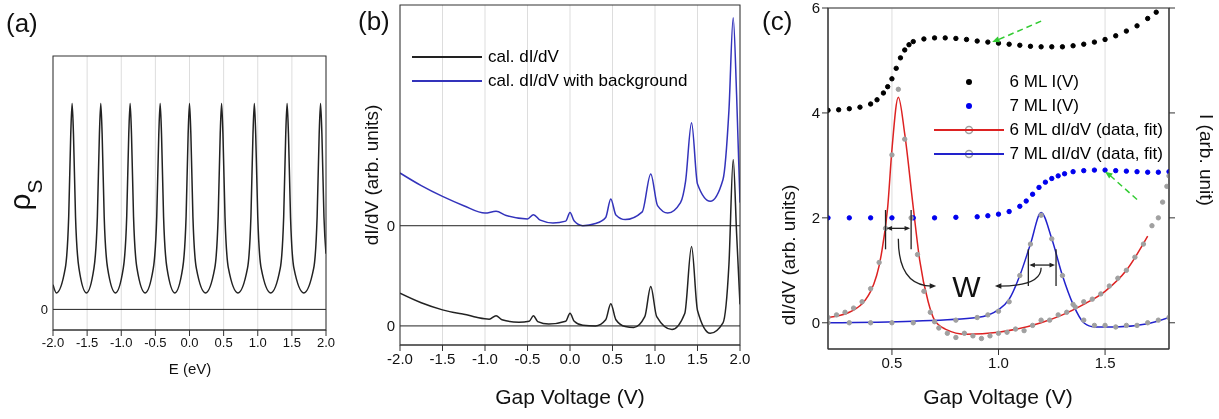 The image size is (1219, 419). Describe the element at coordinates (815, 323) in the screenshot. I see `y-tick-label: 0` at that location.